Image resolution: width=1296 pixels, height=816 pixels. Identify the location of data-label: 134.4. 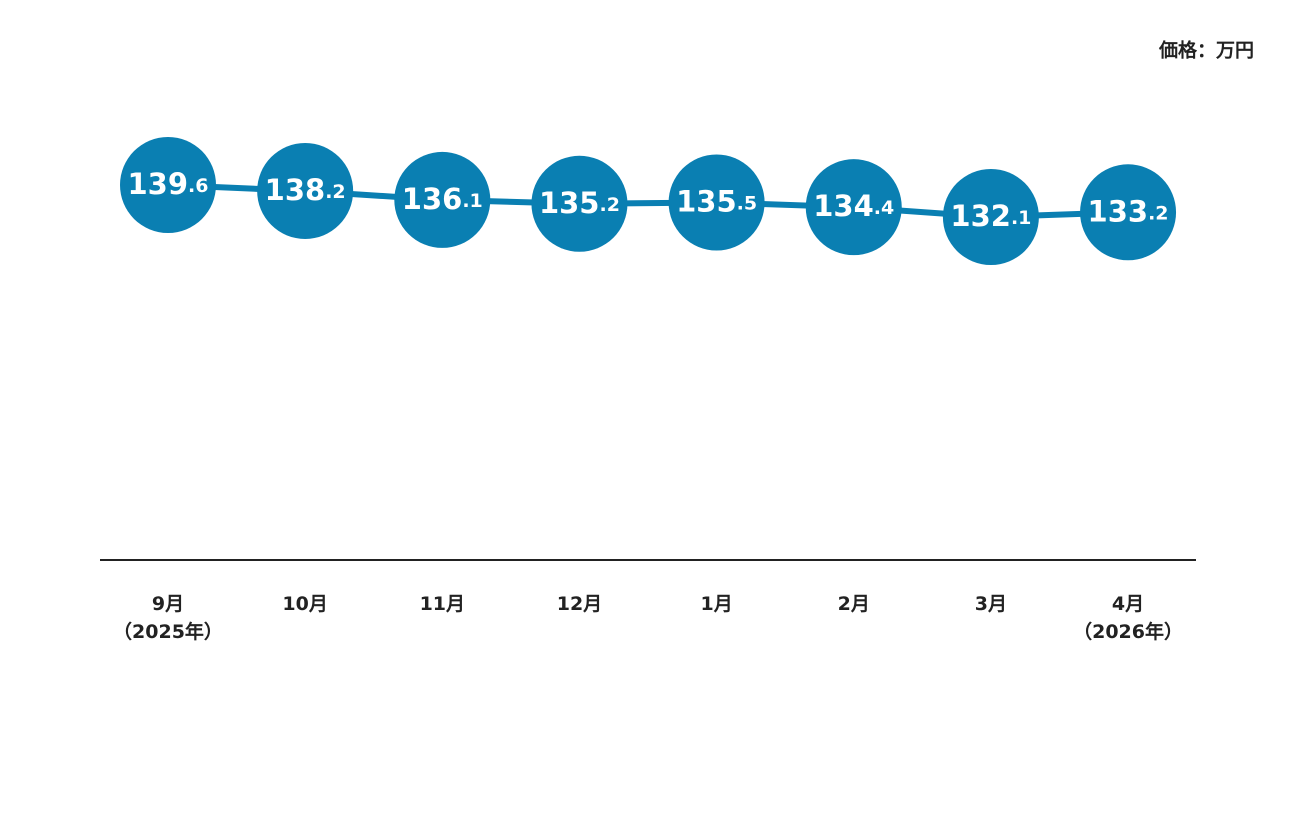
(853, 206).